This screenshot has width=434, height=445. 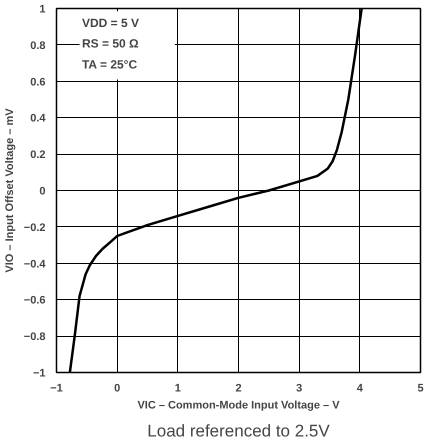 What do you see at coordinates (111, 23) in the screenshot?
I see `annotation: VDD = 5 V` at bounding box center [111, 23].